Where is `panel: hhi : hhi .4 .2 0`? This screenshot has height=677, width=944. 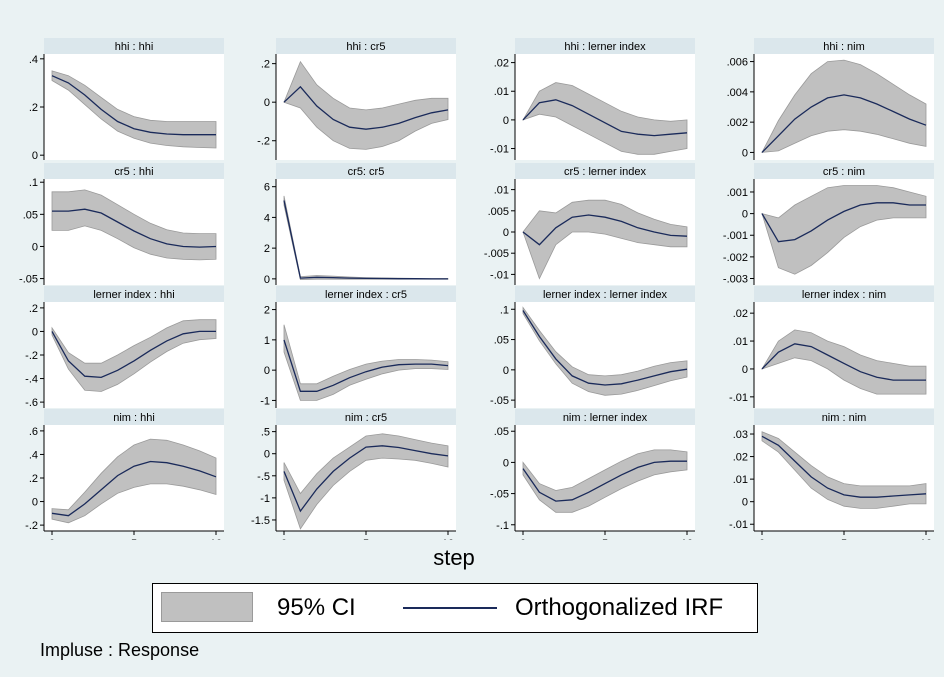 panel: hhi : hhi .4 .2 0 is located at coordinates (126, 100).